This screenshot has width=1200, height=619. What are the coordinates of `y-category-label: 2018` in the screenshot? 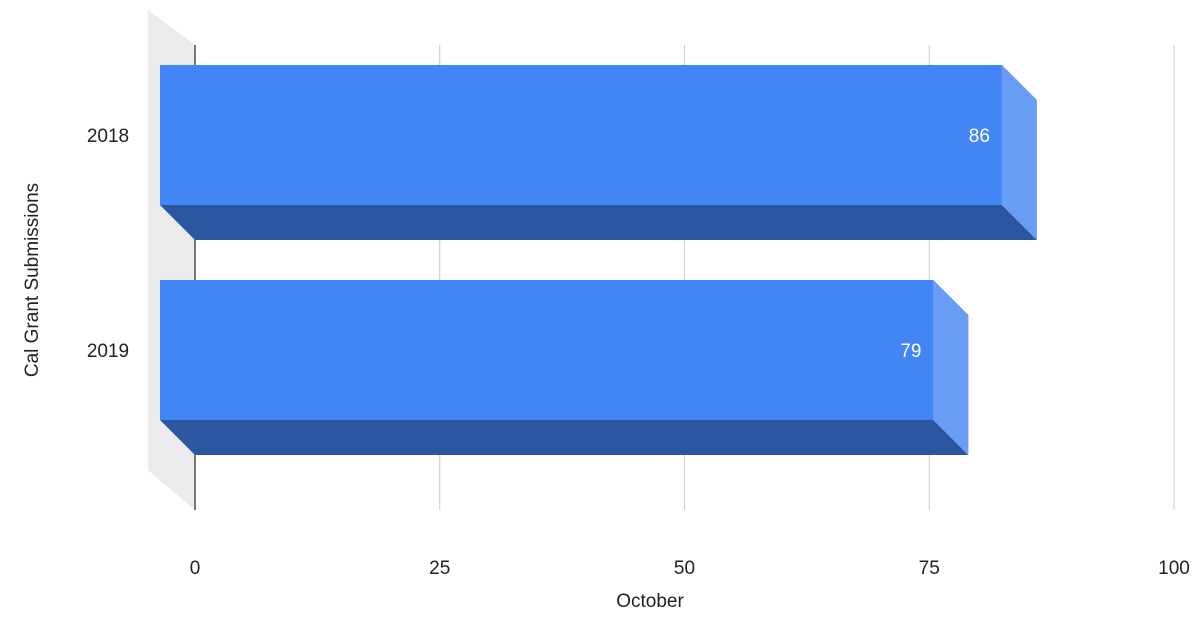 It's located at (108, 136).